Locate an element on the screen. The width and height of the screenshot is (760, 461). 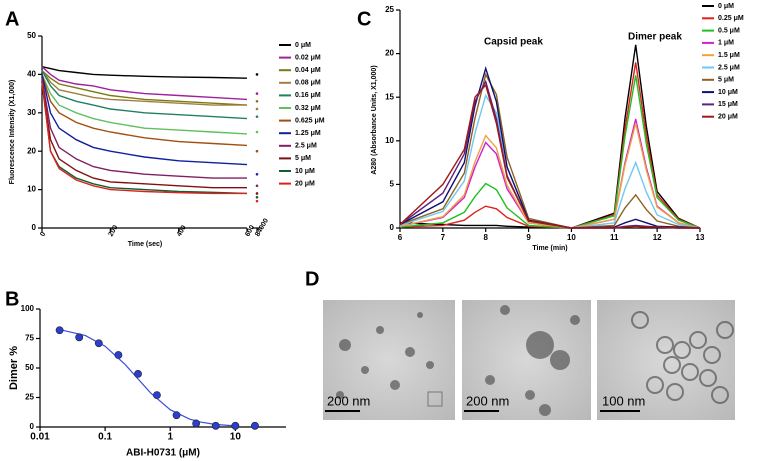
fit-line is located at coordinates (147, 378).